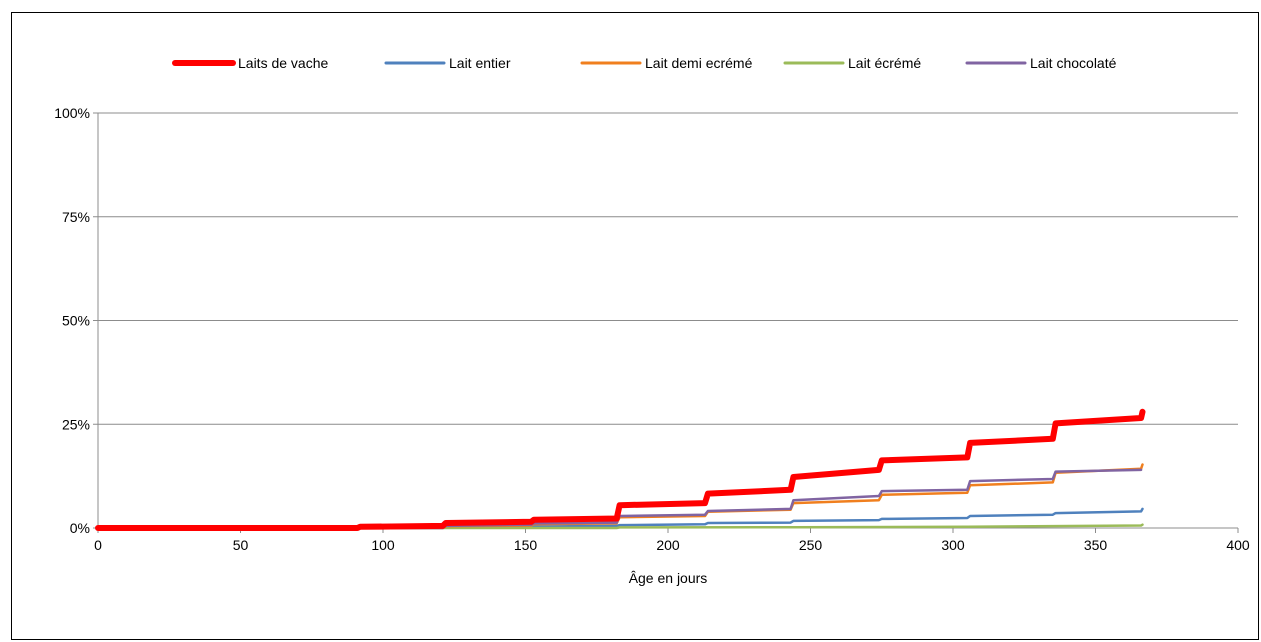 This screenshot has height=642, width=1261. What do you see at coordinates (699, 63) in the screenshot?
I see `legend-label: Lait demi ecrémé` at bounding box center [699, 63].